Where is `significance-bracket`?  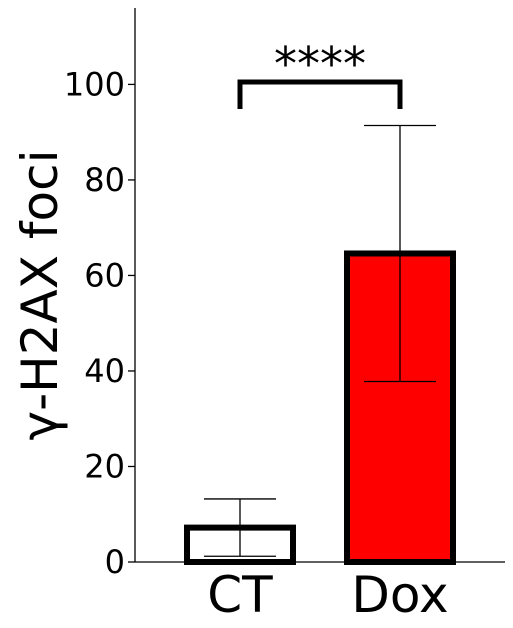
significance-bracket is located at coordinates (320, 94).